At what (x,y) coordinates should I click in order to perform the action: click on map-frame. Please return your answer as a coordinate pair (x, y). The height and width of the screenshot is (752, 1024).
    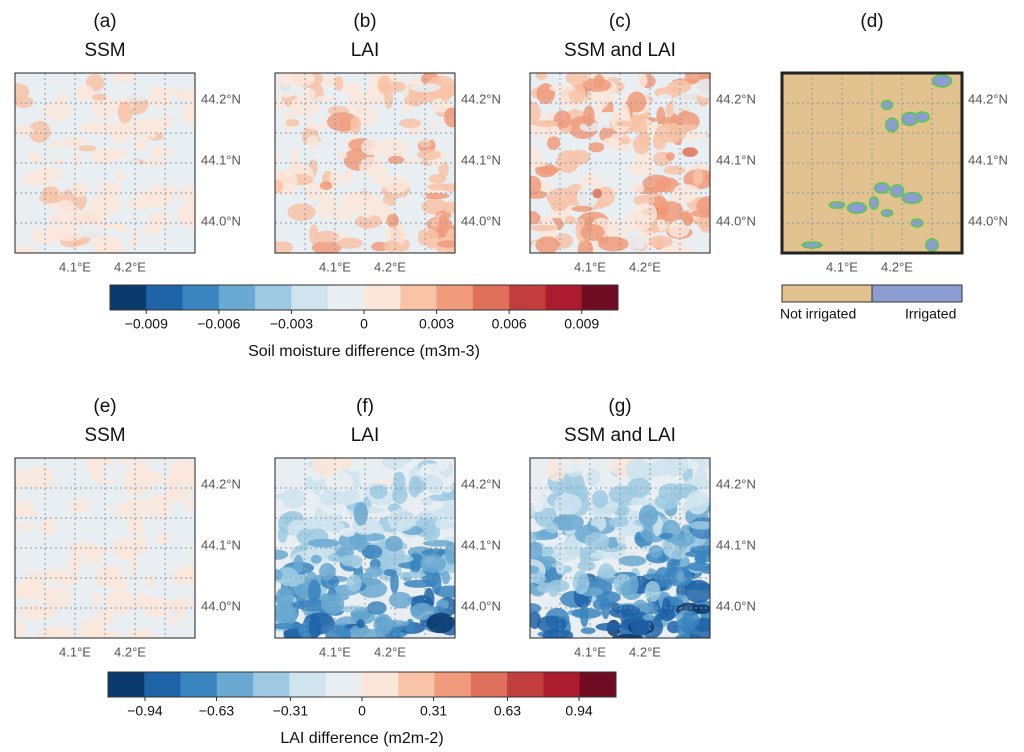
    Looking at the image, I should click on (105, 548).